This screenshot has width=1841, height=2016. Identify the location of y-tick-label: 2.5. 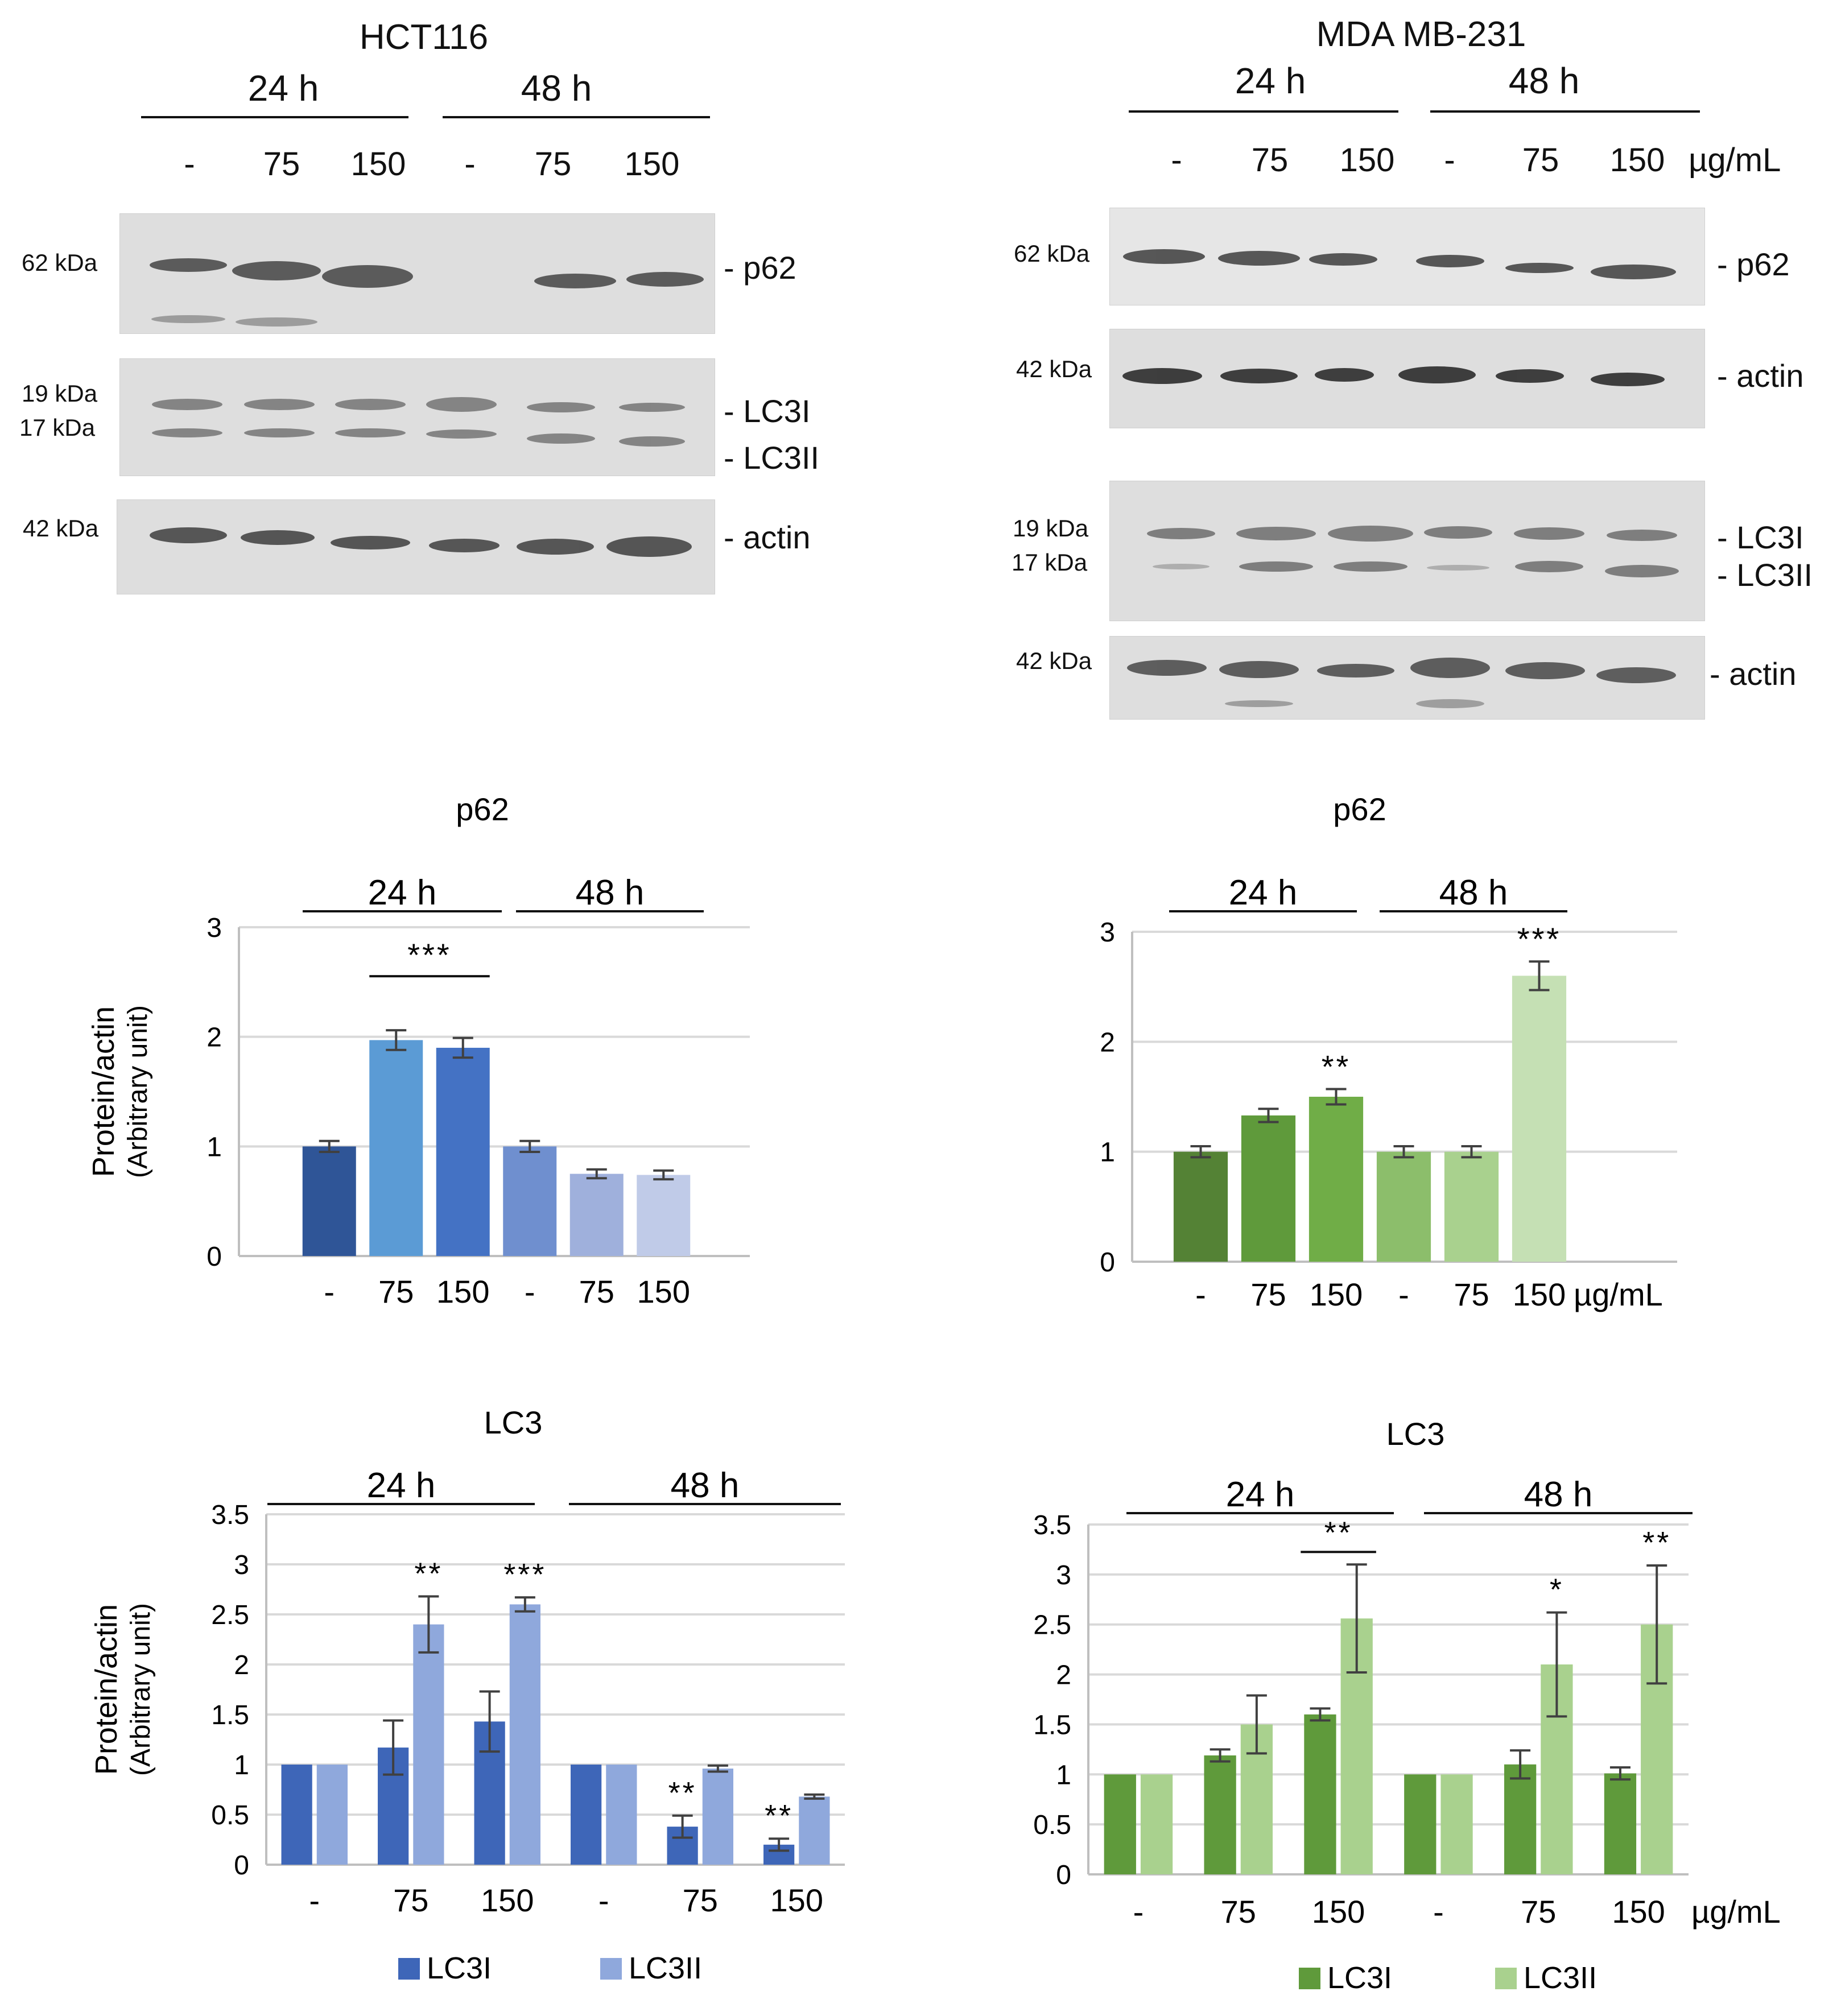
(1052, 1625).